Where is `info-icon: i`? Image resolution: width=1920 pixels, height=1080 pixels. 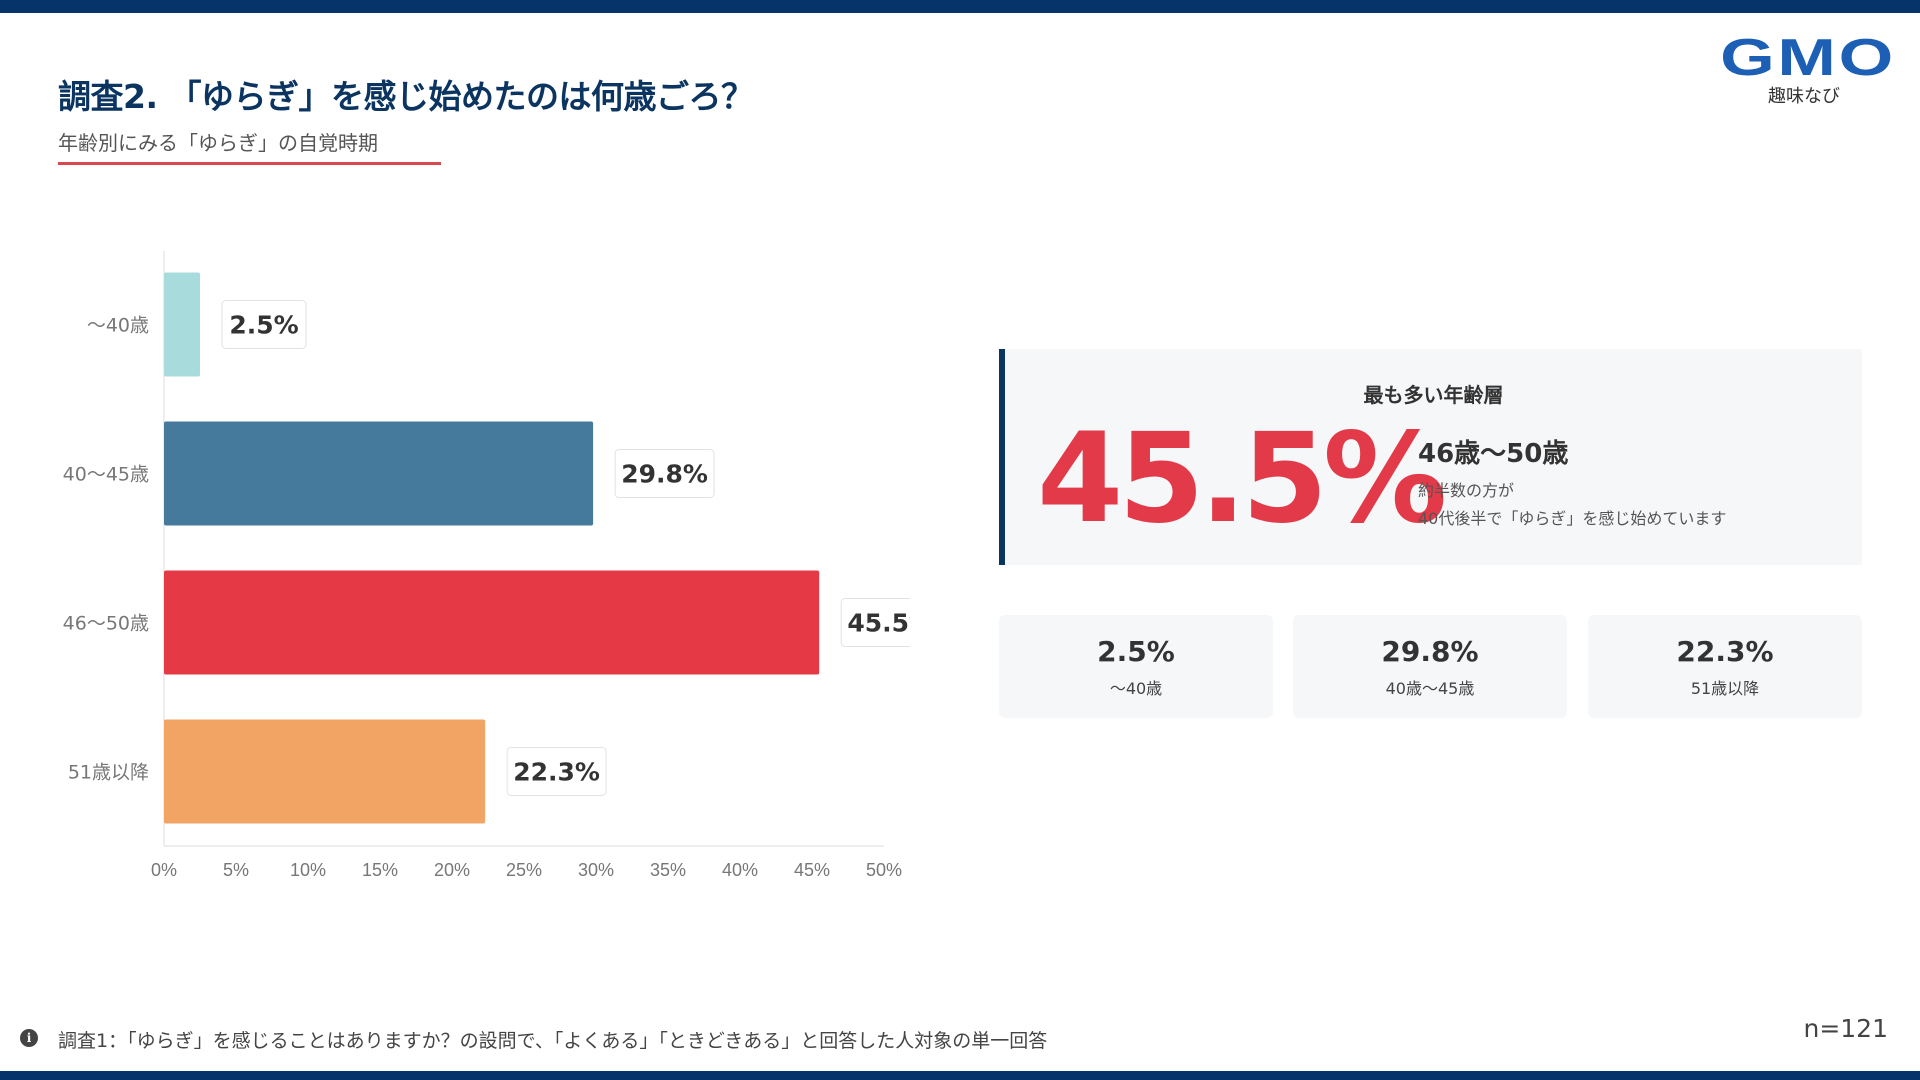
info-icon: i is located at coordinates (29, 1038).